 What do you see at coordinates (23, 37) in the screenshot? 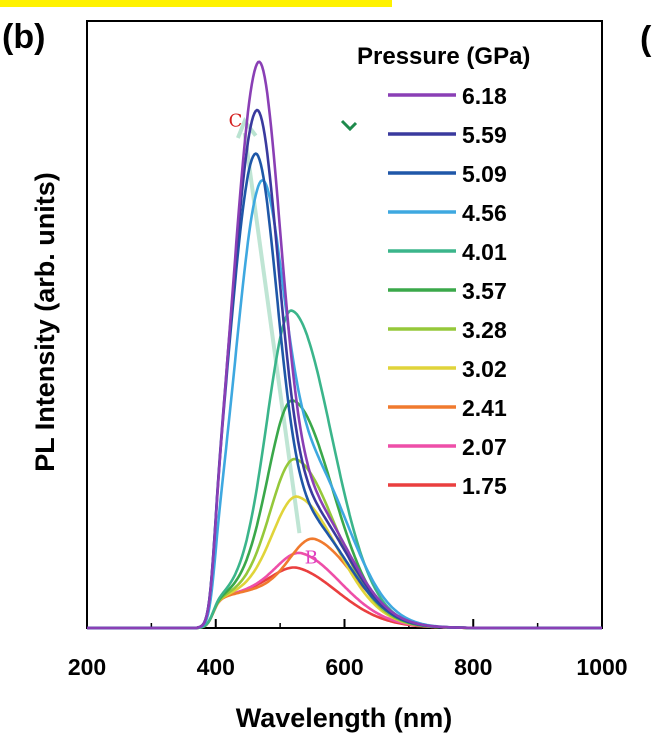
I see `panel-label: (b)` at bounding box center [23, 37].